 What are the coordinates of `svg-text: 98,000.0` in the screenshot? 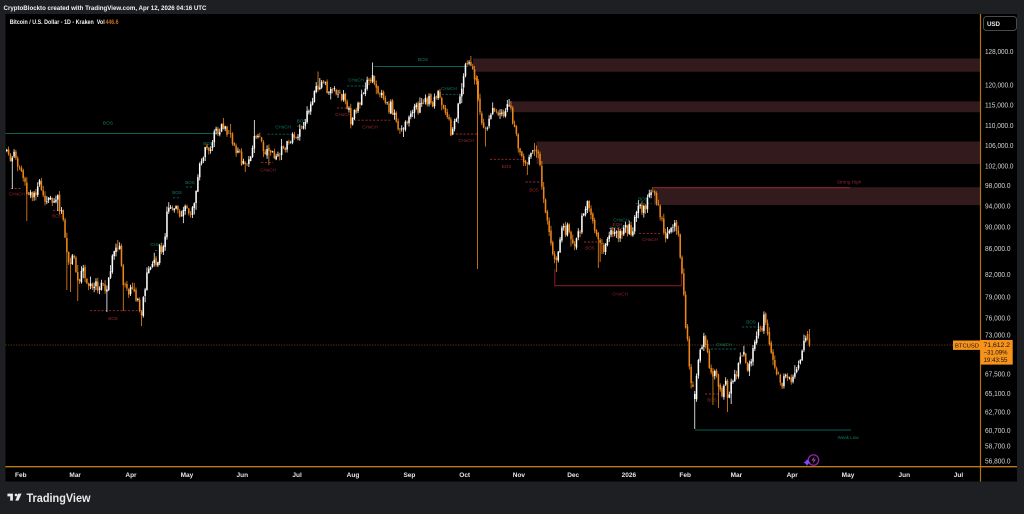 It's located at (998, 186).